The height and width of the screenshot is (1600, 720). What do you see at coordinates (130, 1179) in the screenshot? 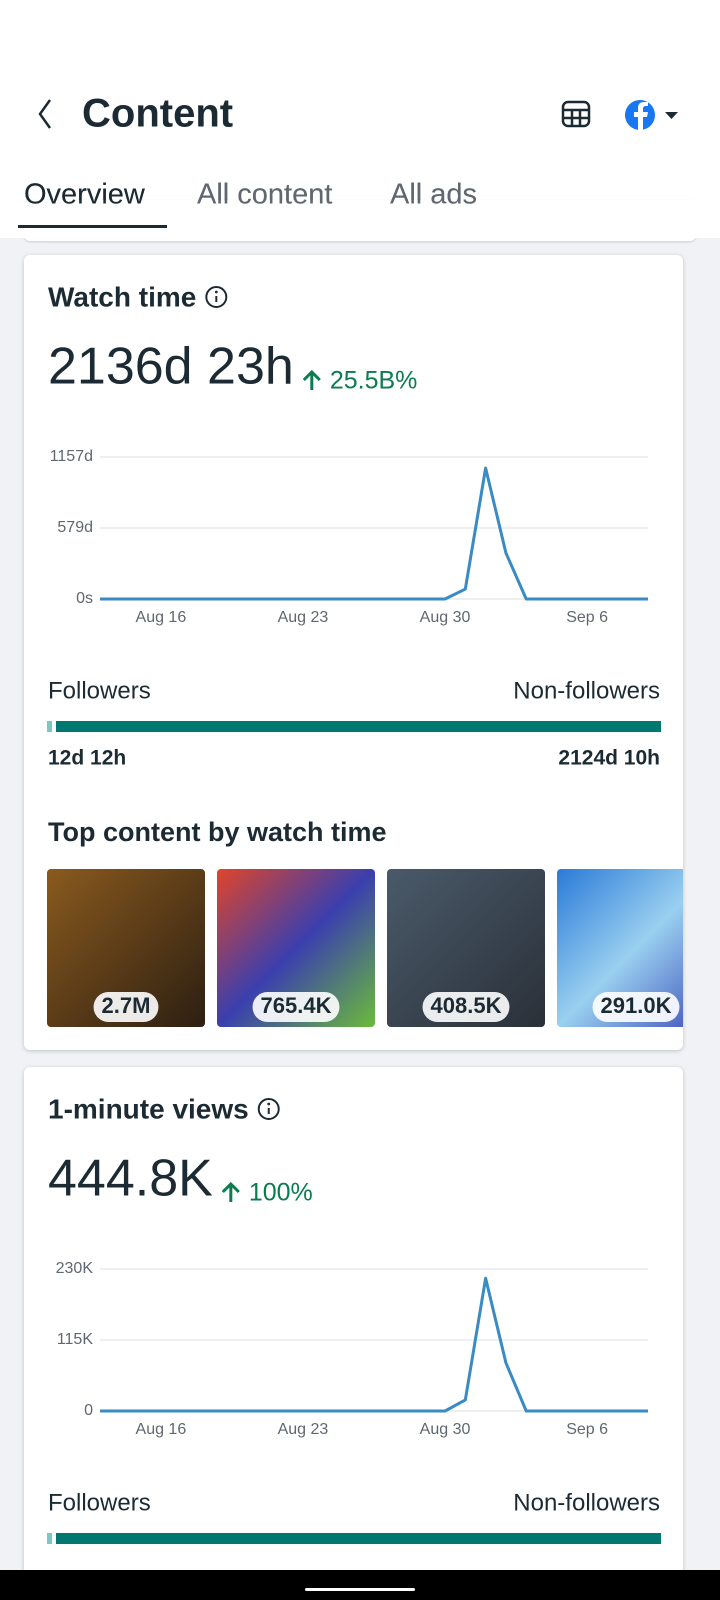
I see `metric-value: 444.8K` at bounding box center [130, 1179].